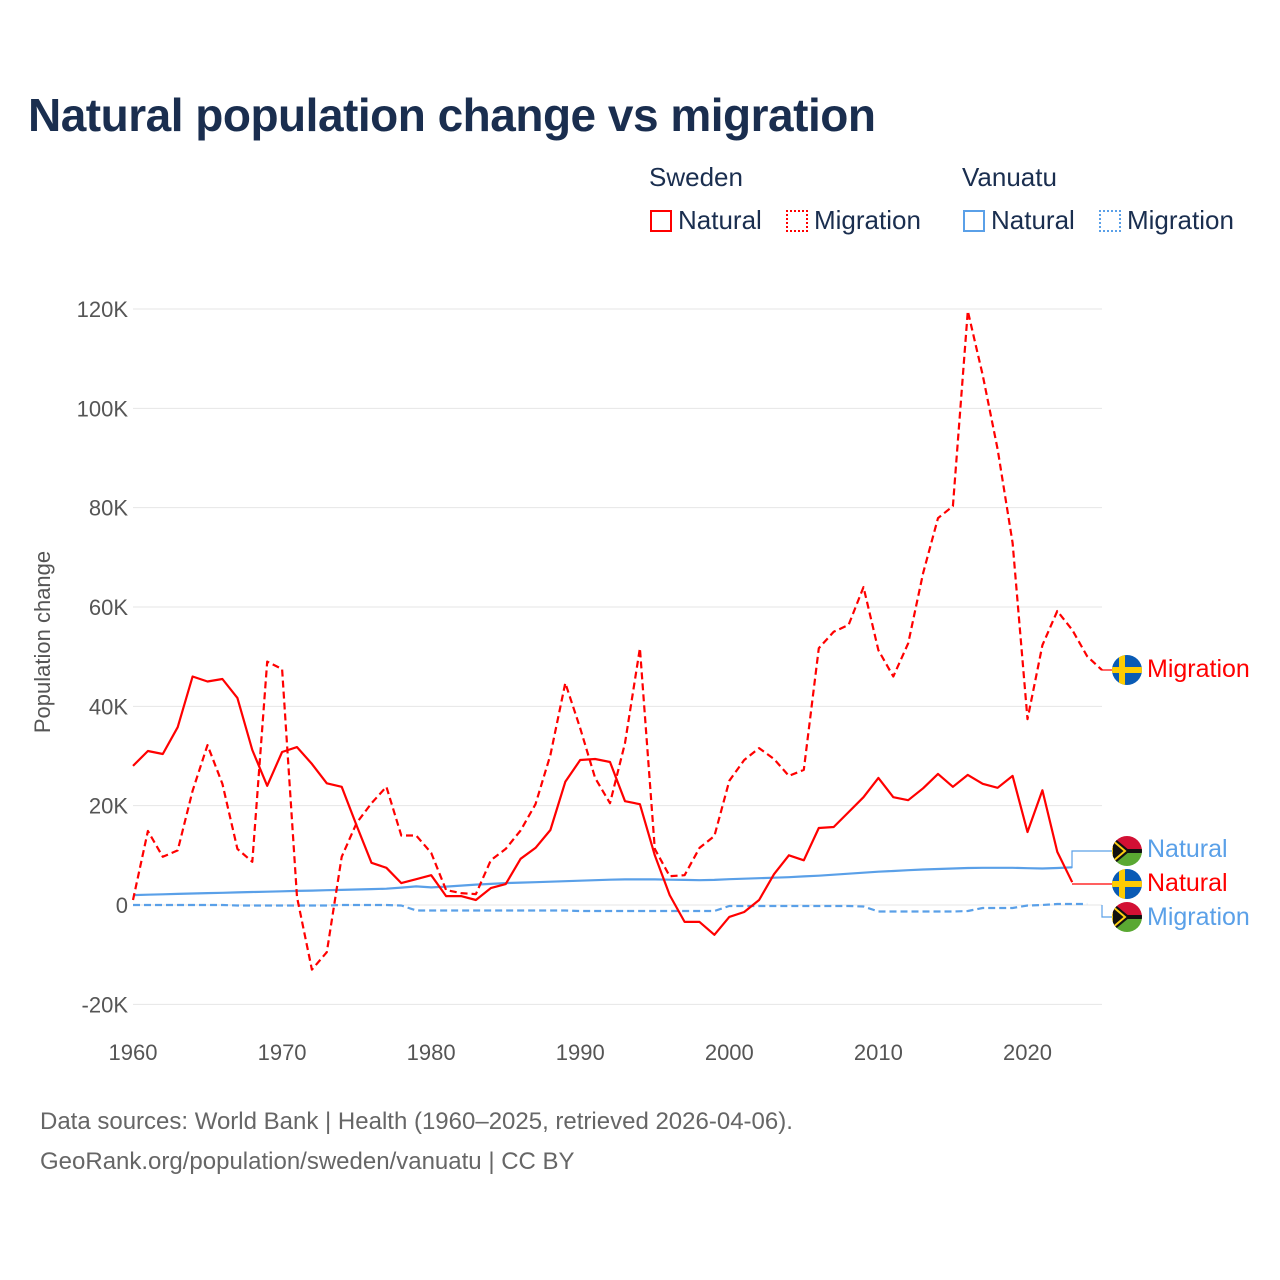 The width and height of the screenshot is (1280, 1280). I want to click on y-tick-label: 120K, so click(103, 309).